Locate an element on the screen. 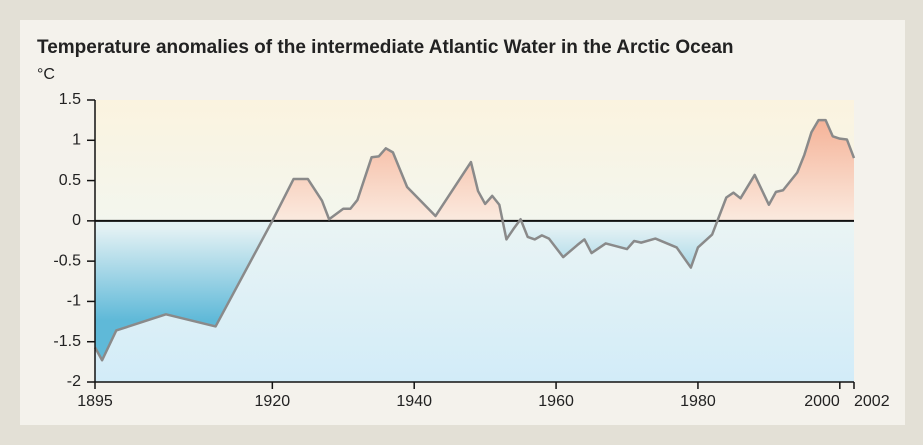 The width and height of the screenshot is (923, 445). y-tick-label: 0.5 is located at coordinates (70, 180).